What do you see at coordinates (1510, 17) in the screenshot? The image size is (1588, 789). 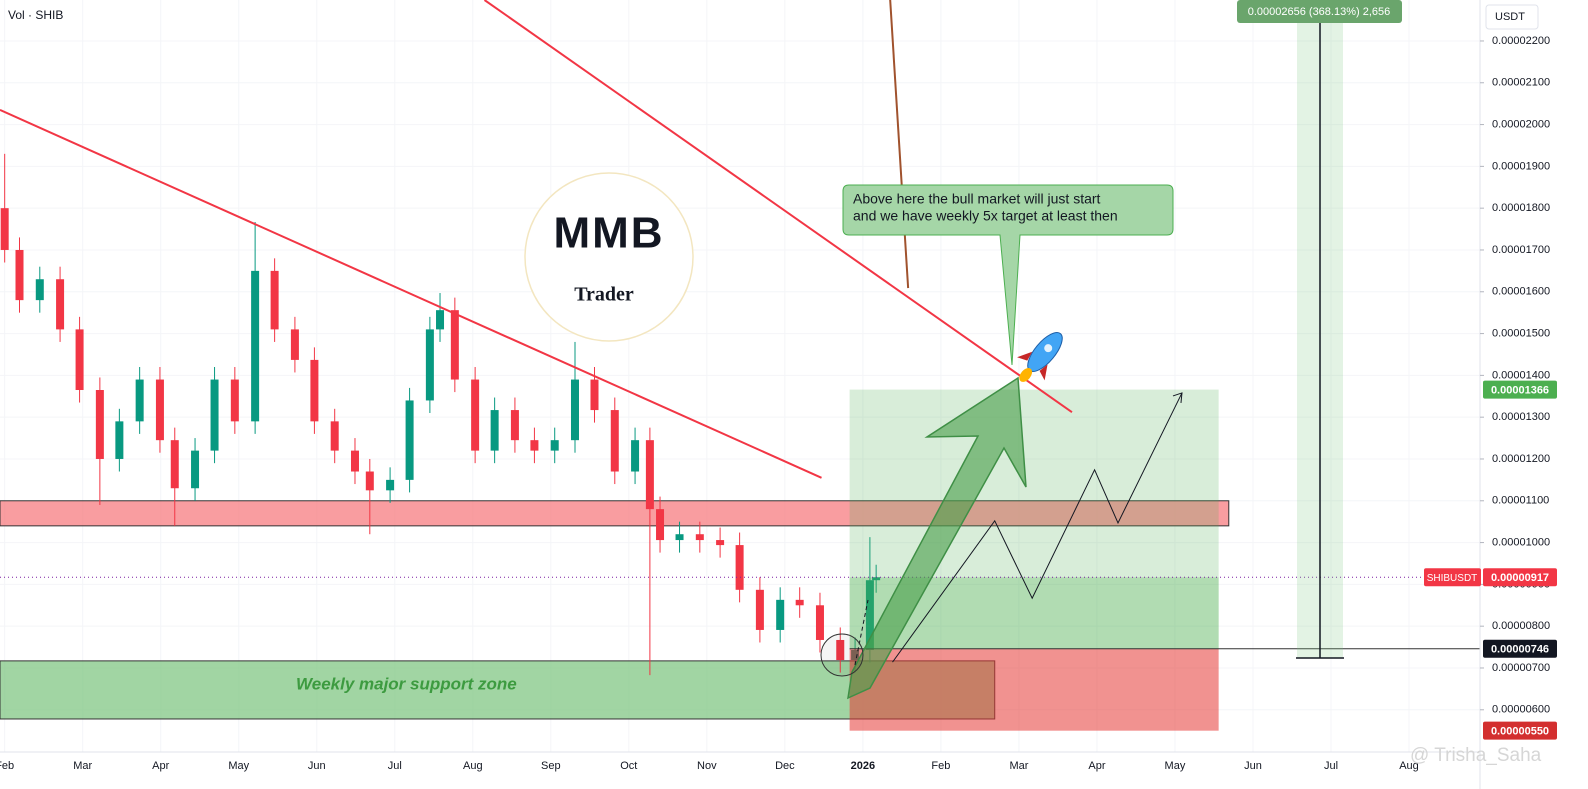 I see `currency-label: USDT` at bounding box center [1510, 17].